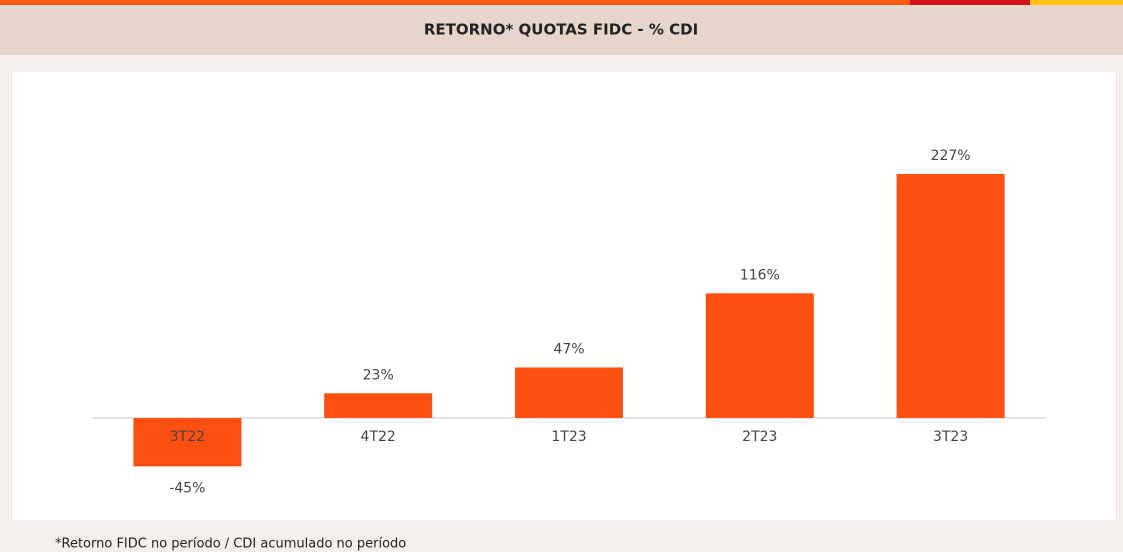 The height and width of the screenshot is (552, 1123). What do you see at coordinates (1076, 2) in the screenshot?
I see `top-stripe-yellow` at bounding box center [1076, 2].